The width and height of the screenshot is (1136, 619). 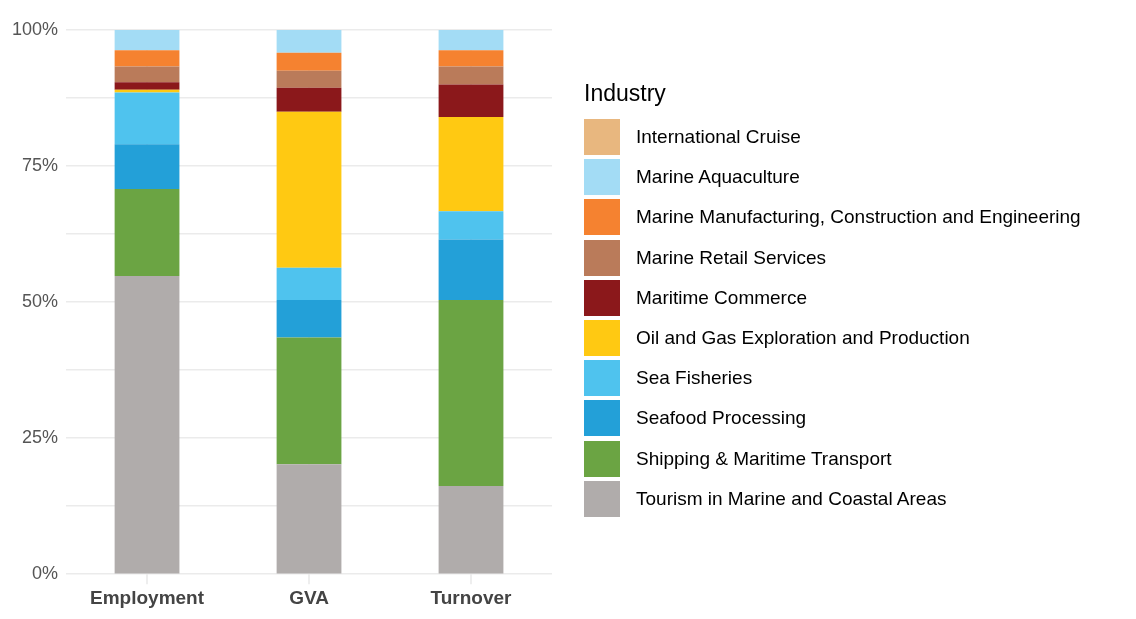 I want to click on legend-label: International Cruise, so click(x=718, y=137).